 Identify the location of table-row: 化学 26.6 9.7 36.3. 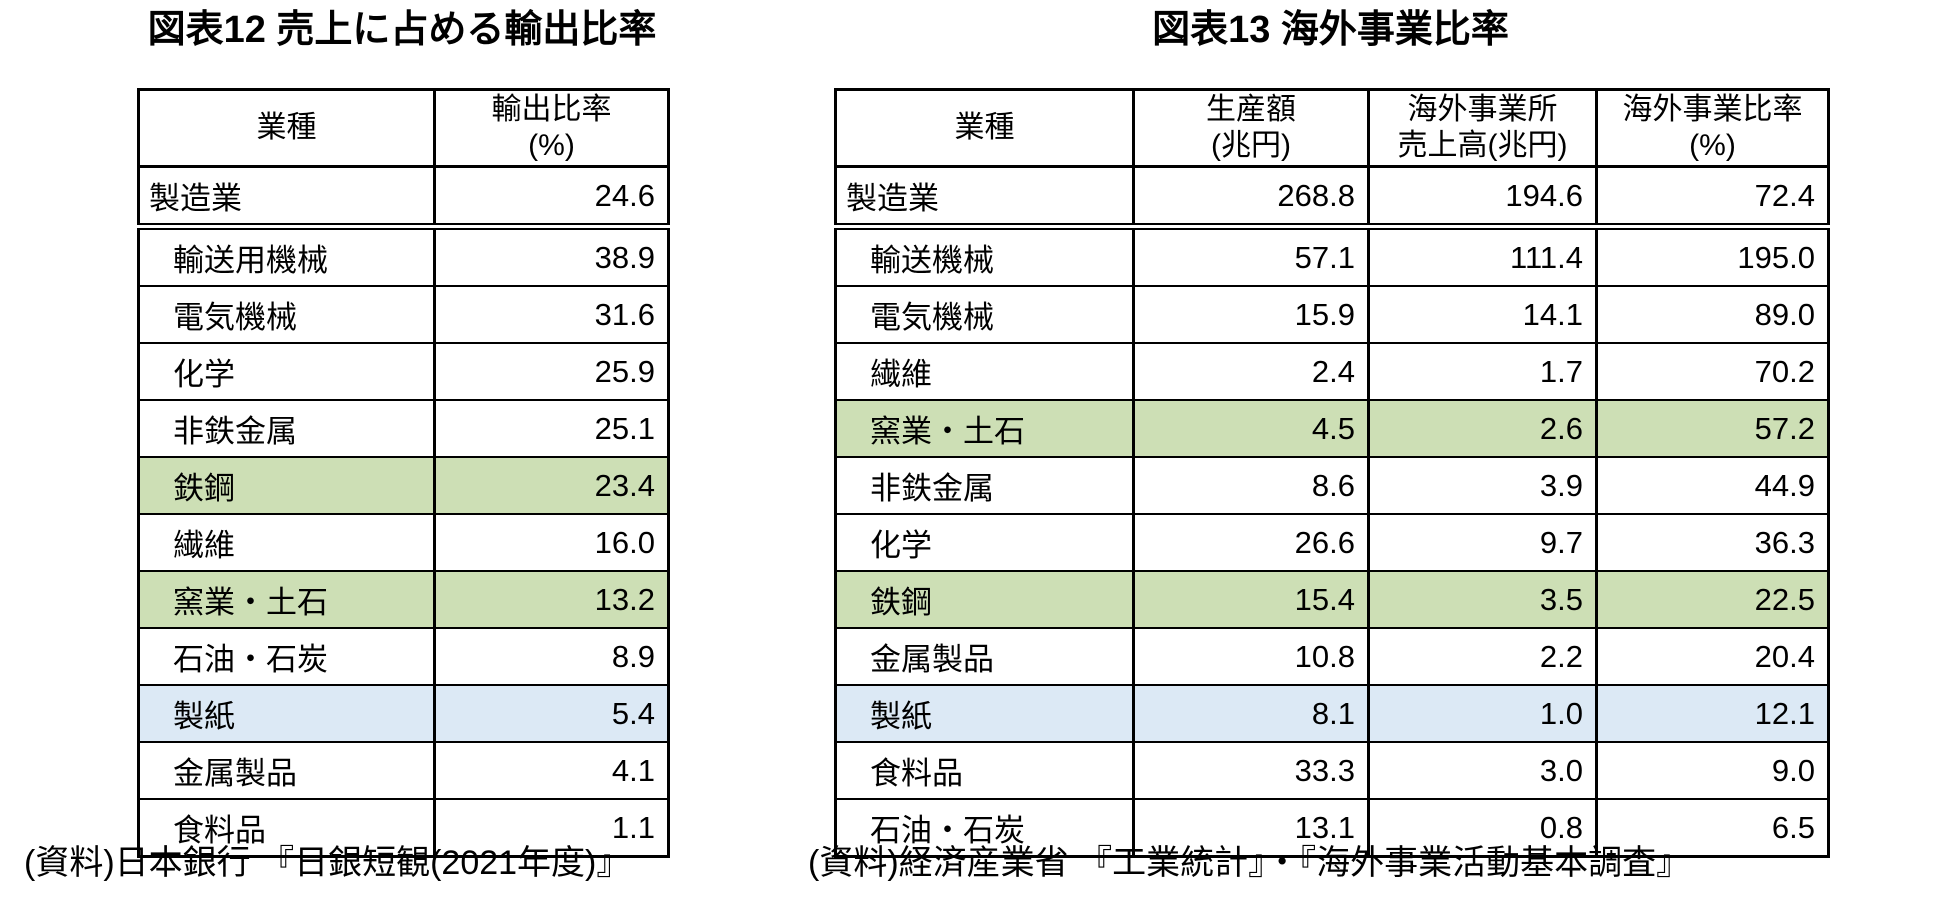
(1332, 542).